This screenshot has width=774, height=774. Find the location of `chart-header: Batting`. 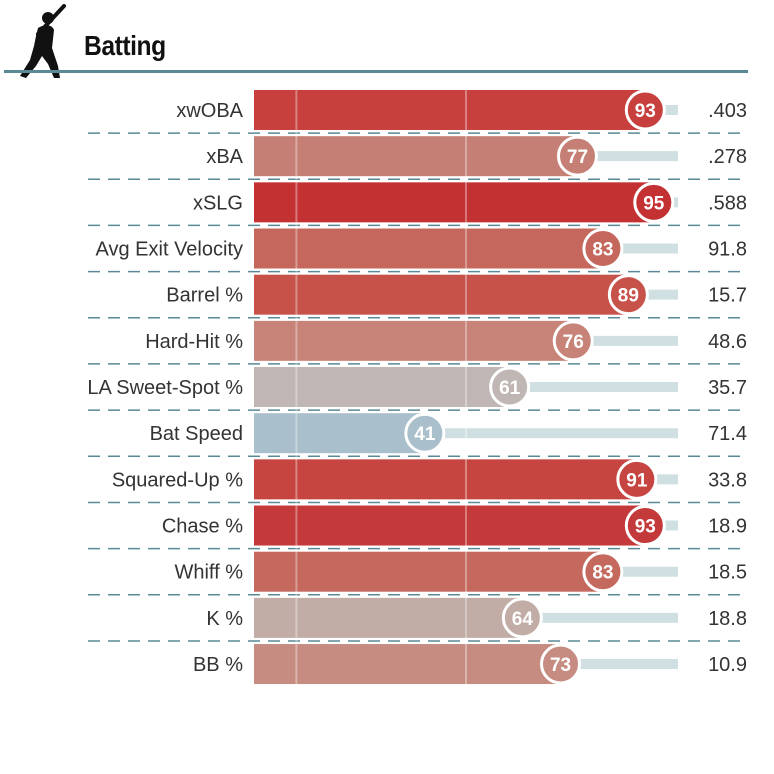

chart-header: Batting is located at coordinates (387, 40).